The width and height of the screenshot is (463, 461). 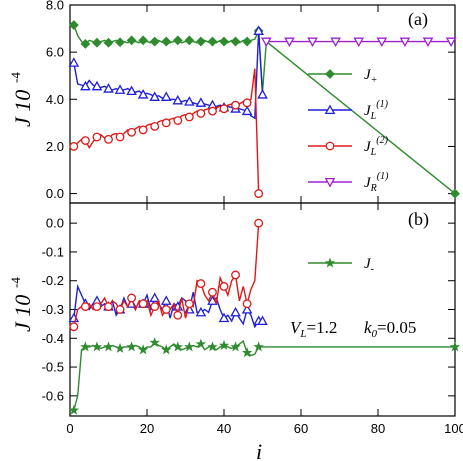 I want to click on x-tick-label: 0, so click(x=69, y=428).